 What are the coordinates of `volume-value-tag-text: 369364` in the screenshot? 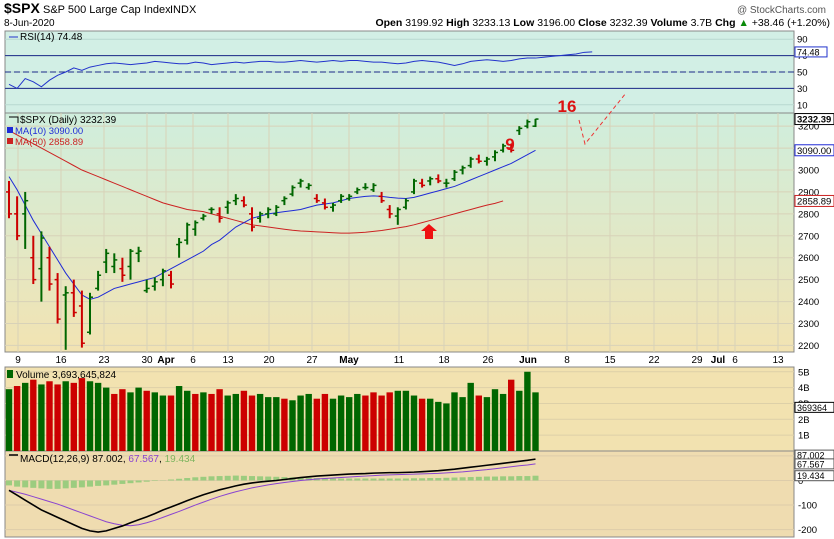 It's located at (812, 408).